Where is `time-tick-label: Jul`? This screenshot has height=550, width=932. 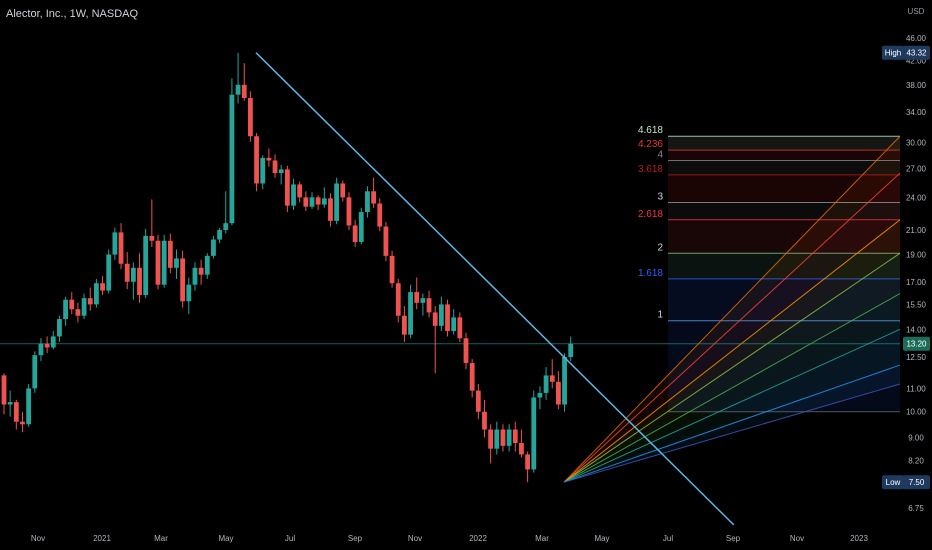 time-tick-label: Jul is located at coordinates (668, 538).